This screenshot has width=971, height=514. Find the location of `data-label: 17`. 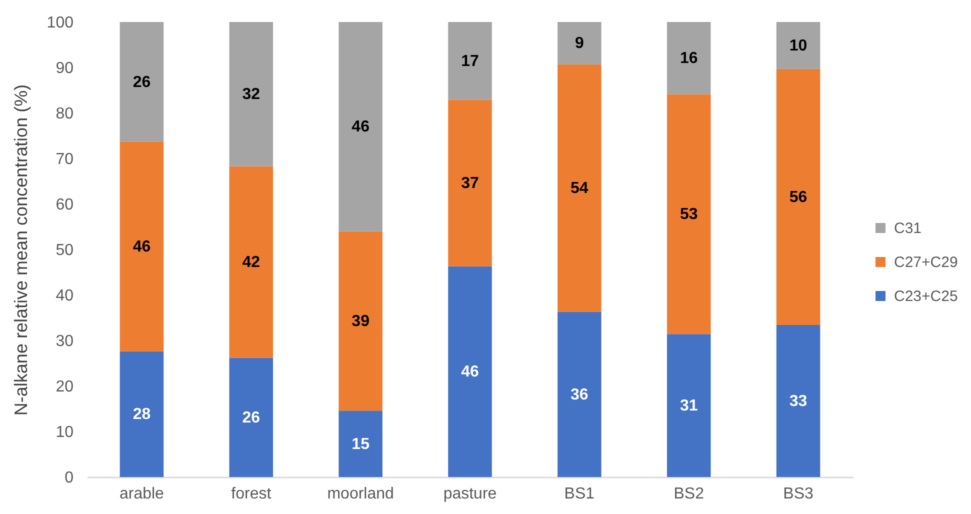

data-label: 17 is located at coordinates (470, 61).